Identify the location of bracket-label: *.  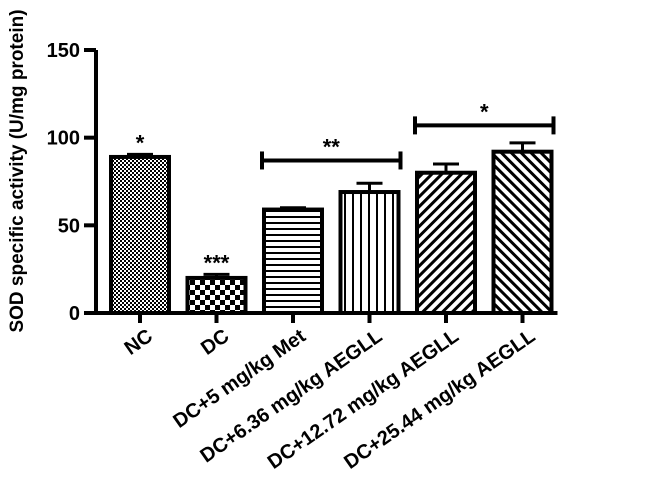
(484, 111).